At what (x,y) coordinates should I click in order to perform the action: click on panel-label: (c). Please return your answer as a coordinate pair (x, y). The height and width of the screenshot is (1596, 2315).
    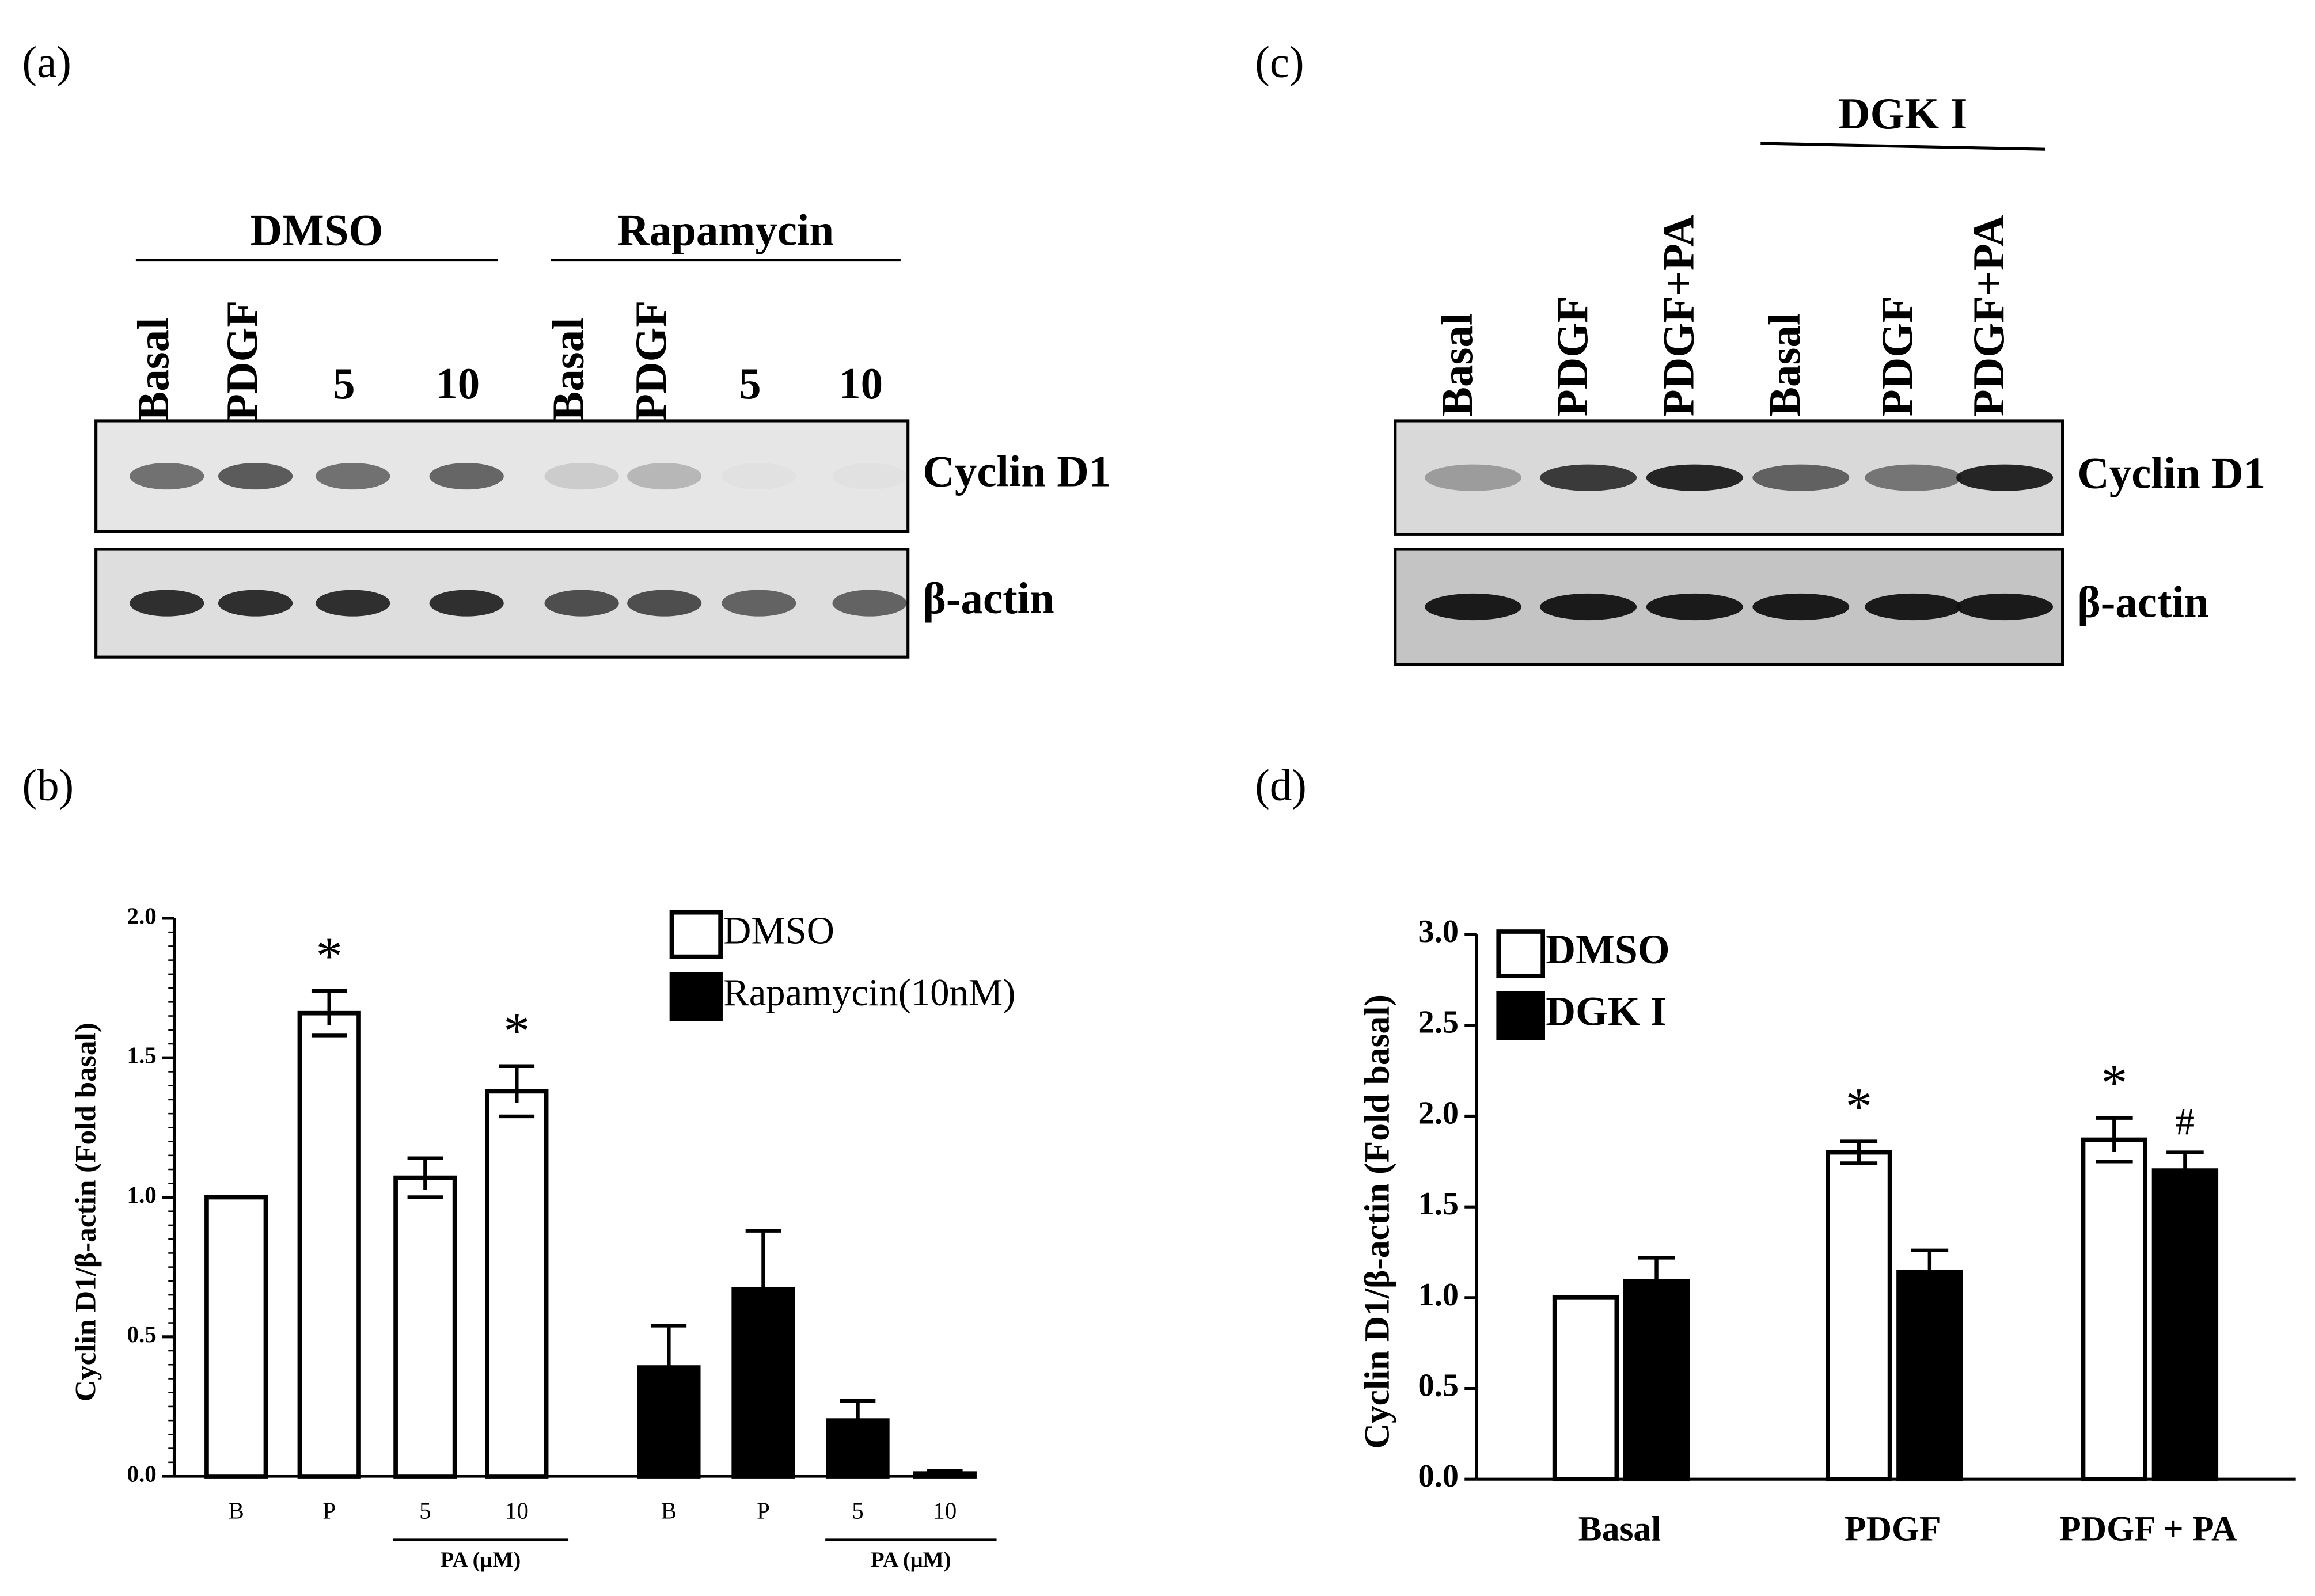
    Looking at the image, I should click on (1279, 62).